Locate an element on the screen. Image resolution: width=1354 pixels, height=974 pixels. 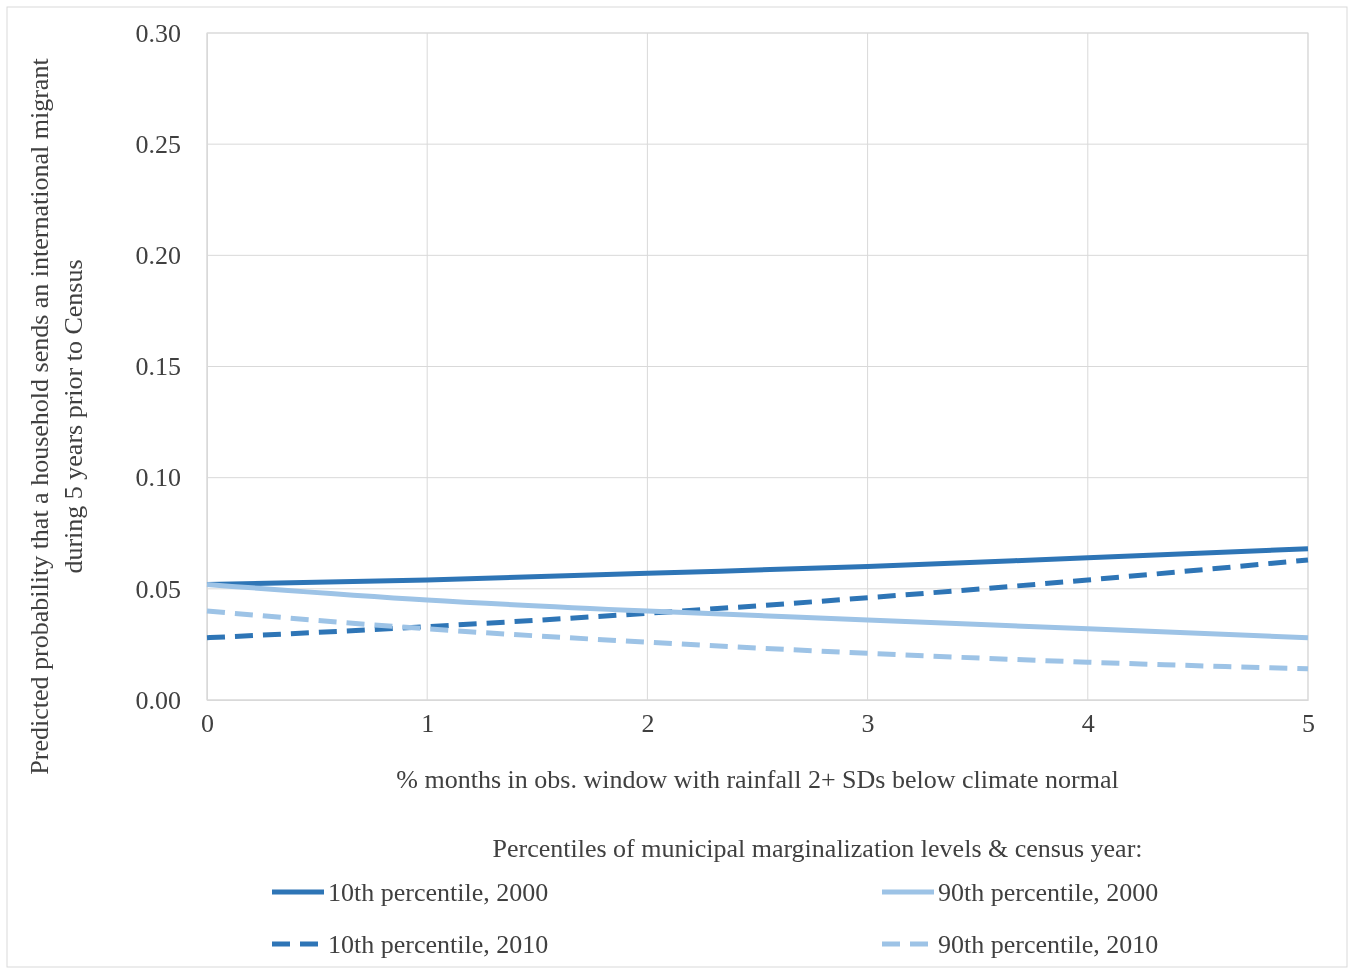
x-tick-label: 2 is located at coordinates (648, 724).